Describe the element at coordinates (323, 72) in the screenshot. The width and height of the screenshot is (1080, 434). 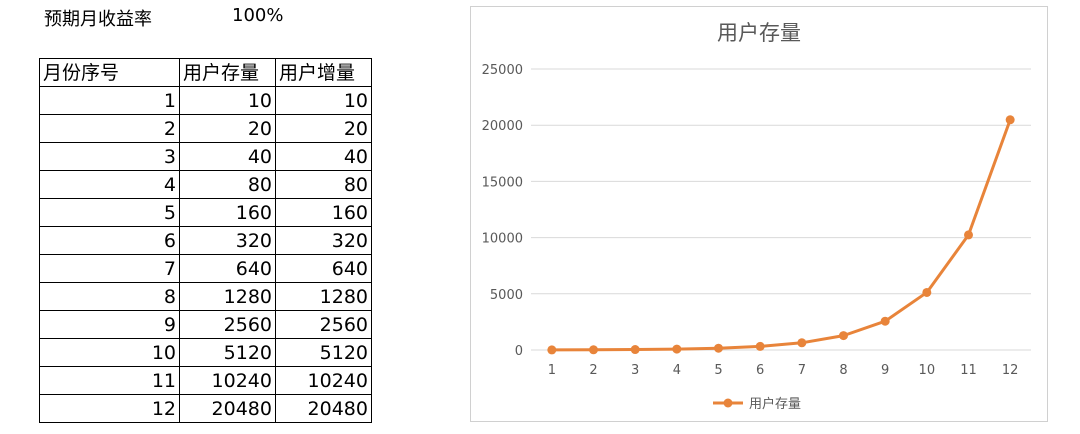
I see `header-increment: 用户增量` at that location.